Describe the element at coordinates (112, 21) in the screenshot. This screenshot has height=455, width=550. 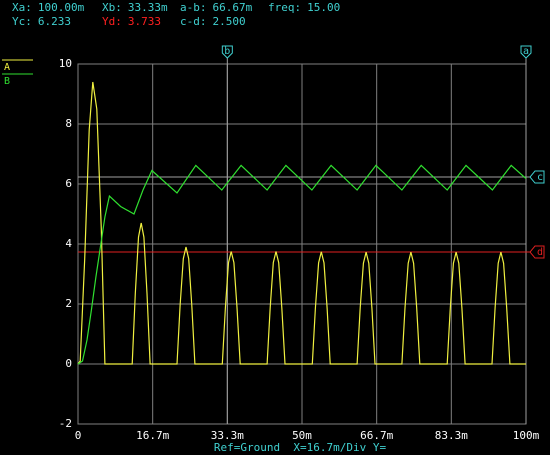
I see `readout-caption: Yd:` at that location.